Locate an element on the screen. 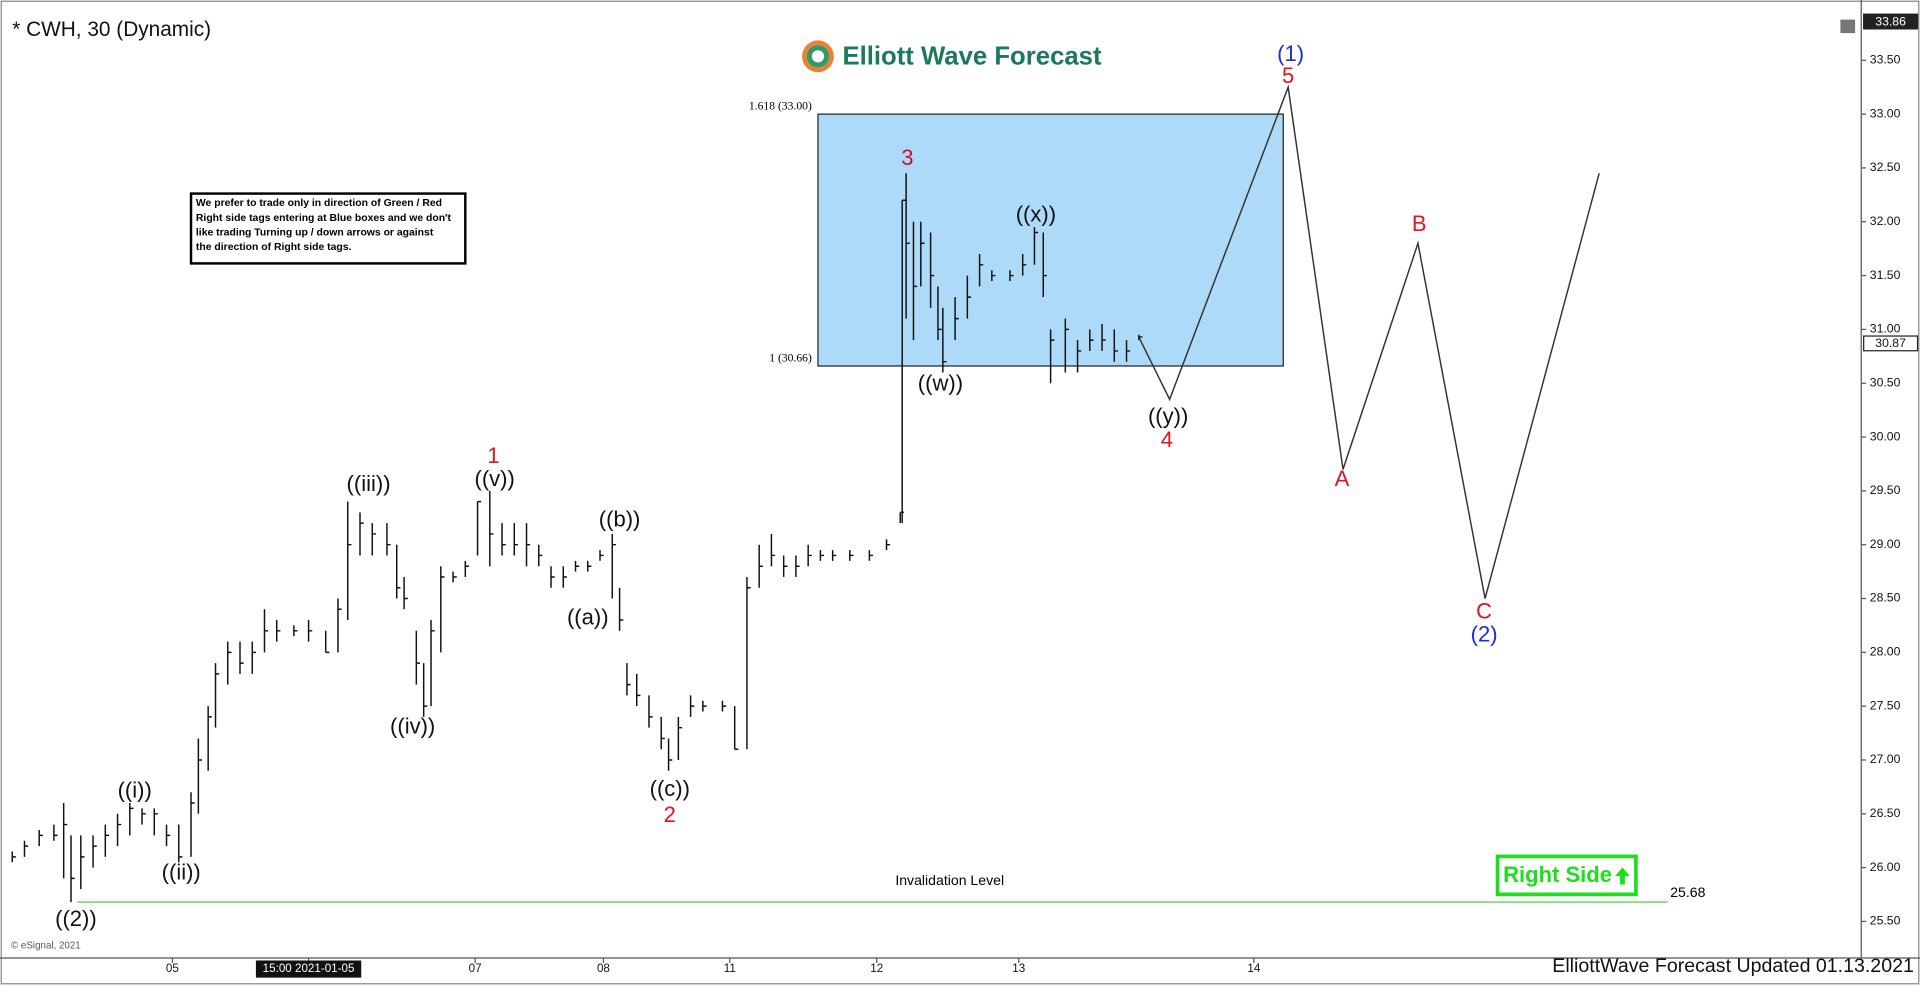  y-tick-label: 27.50 is located at coordinates (1885, 705).